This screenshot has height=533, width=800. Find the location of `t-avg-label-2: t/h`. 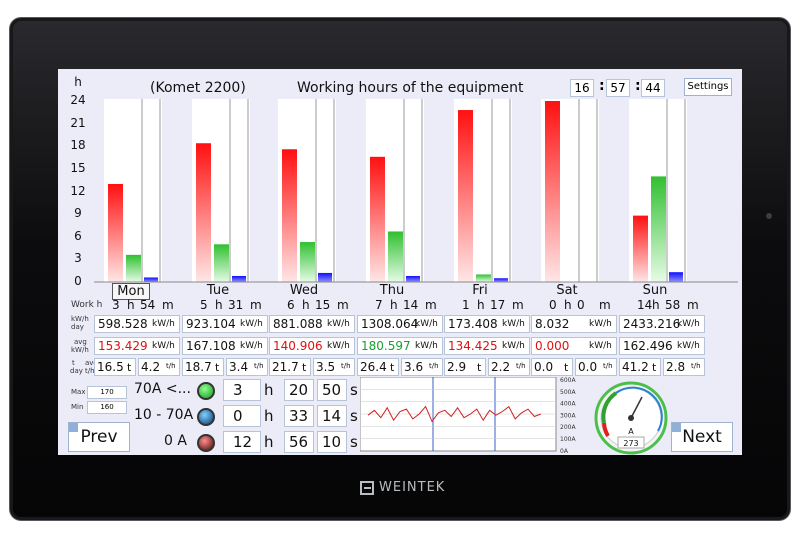

t-avg-label-2: t/h is located at coordinates (90, 371).